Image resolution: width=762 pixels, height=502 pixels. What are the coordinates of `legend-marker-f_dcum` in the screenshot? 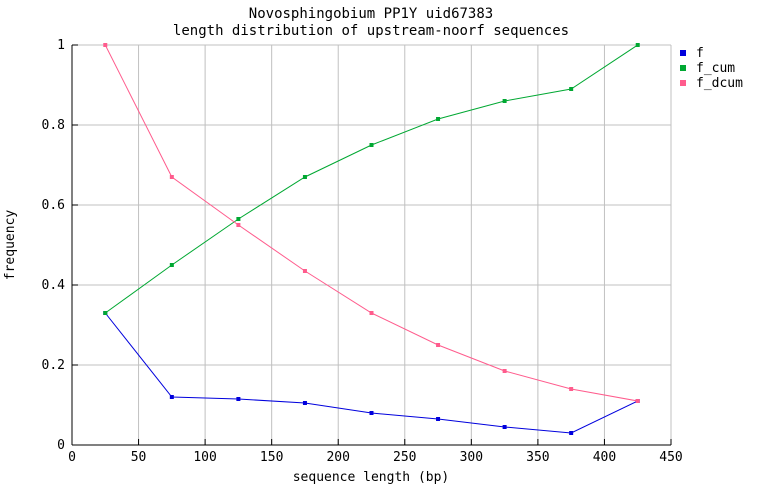 It's located at (683, 83).